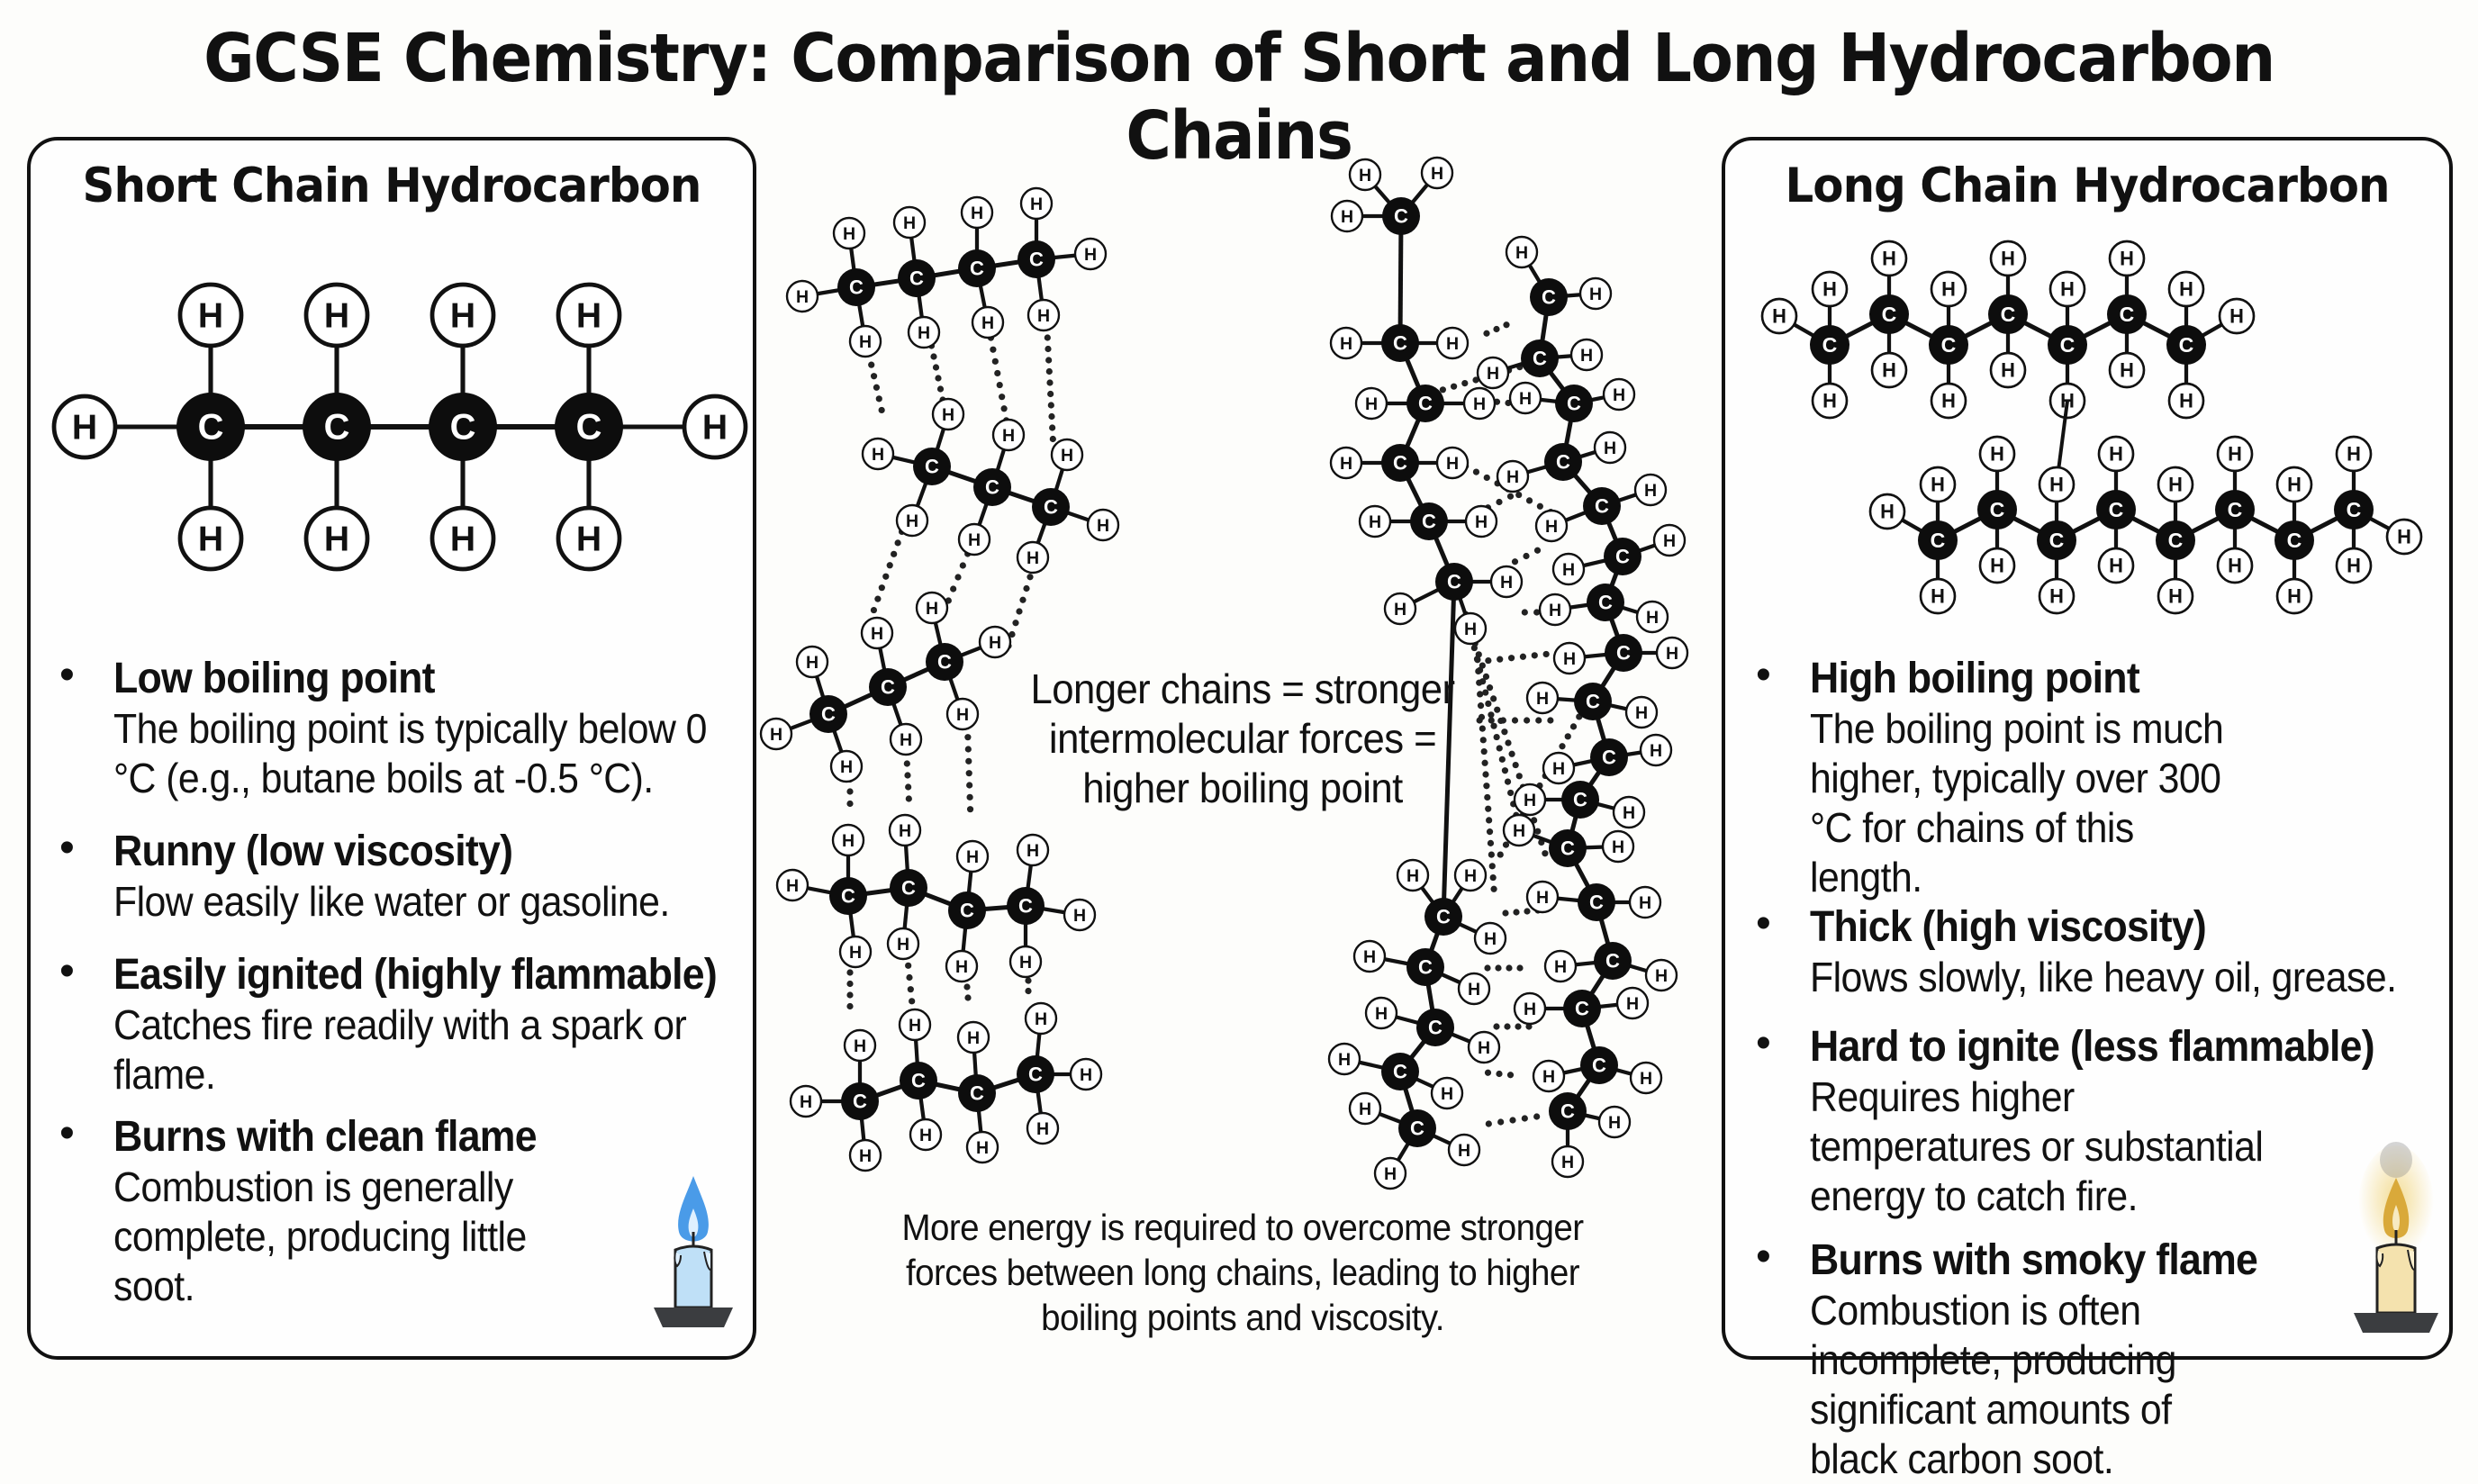 This screenshot has height=1484, width=2478. Describe the element at coordinates (2087, 185) in the screenshot. I see `long-chain-title: Long Chain Hydrocarbon` at that location.